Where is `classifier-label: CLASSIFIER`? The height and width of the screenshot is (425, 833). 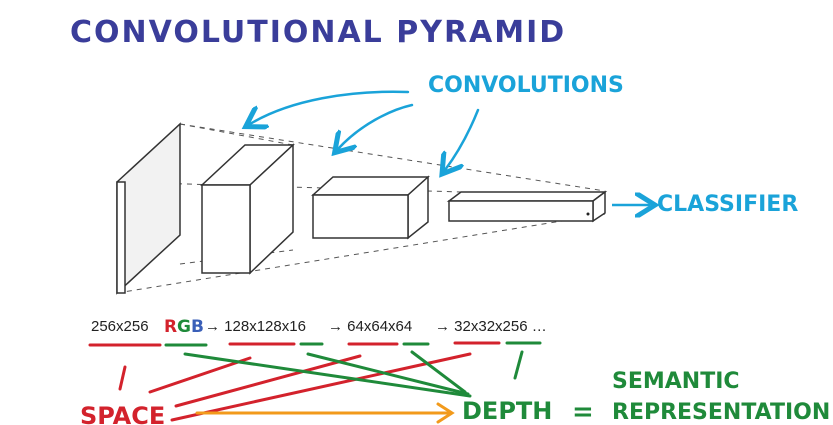 classifier-label: CLASSIFIER is located at coordinates (727, 204).